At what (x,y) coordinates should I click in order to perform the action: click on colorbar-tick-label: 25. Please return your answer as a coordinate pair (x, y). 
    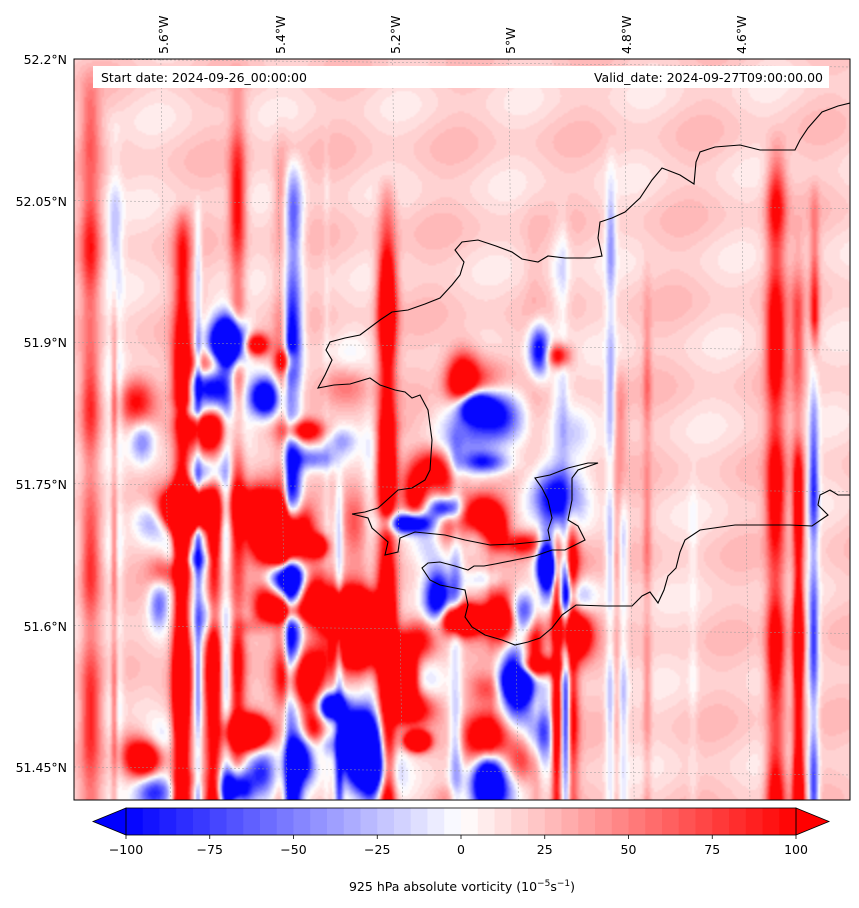
    Looking at the image, I should click on (545, 849).